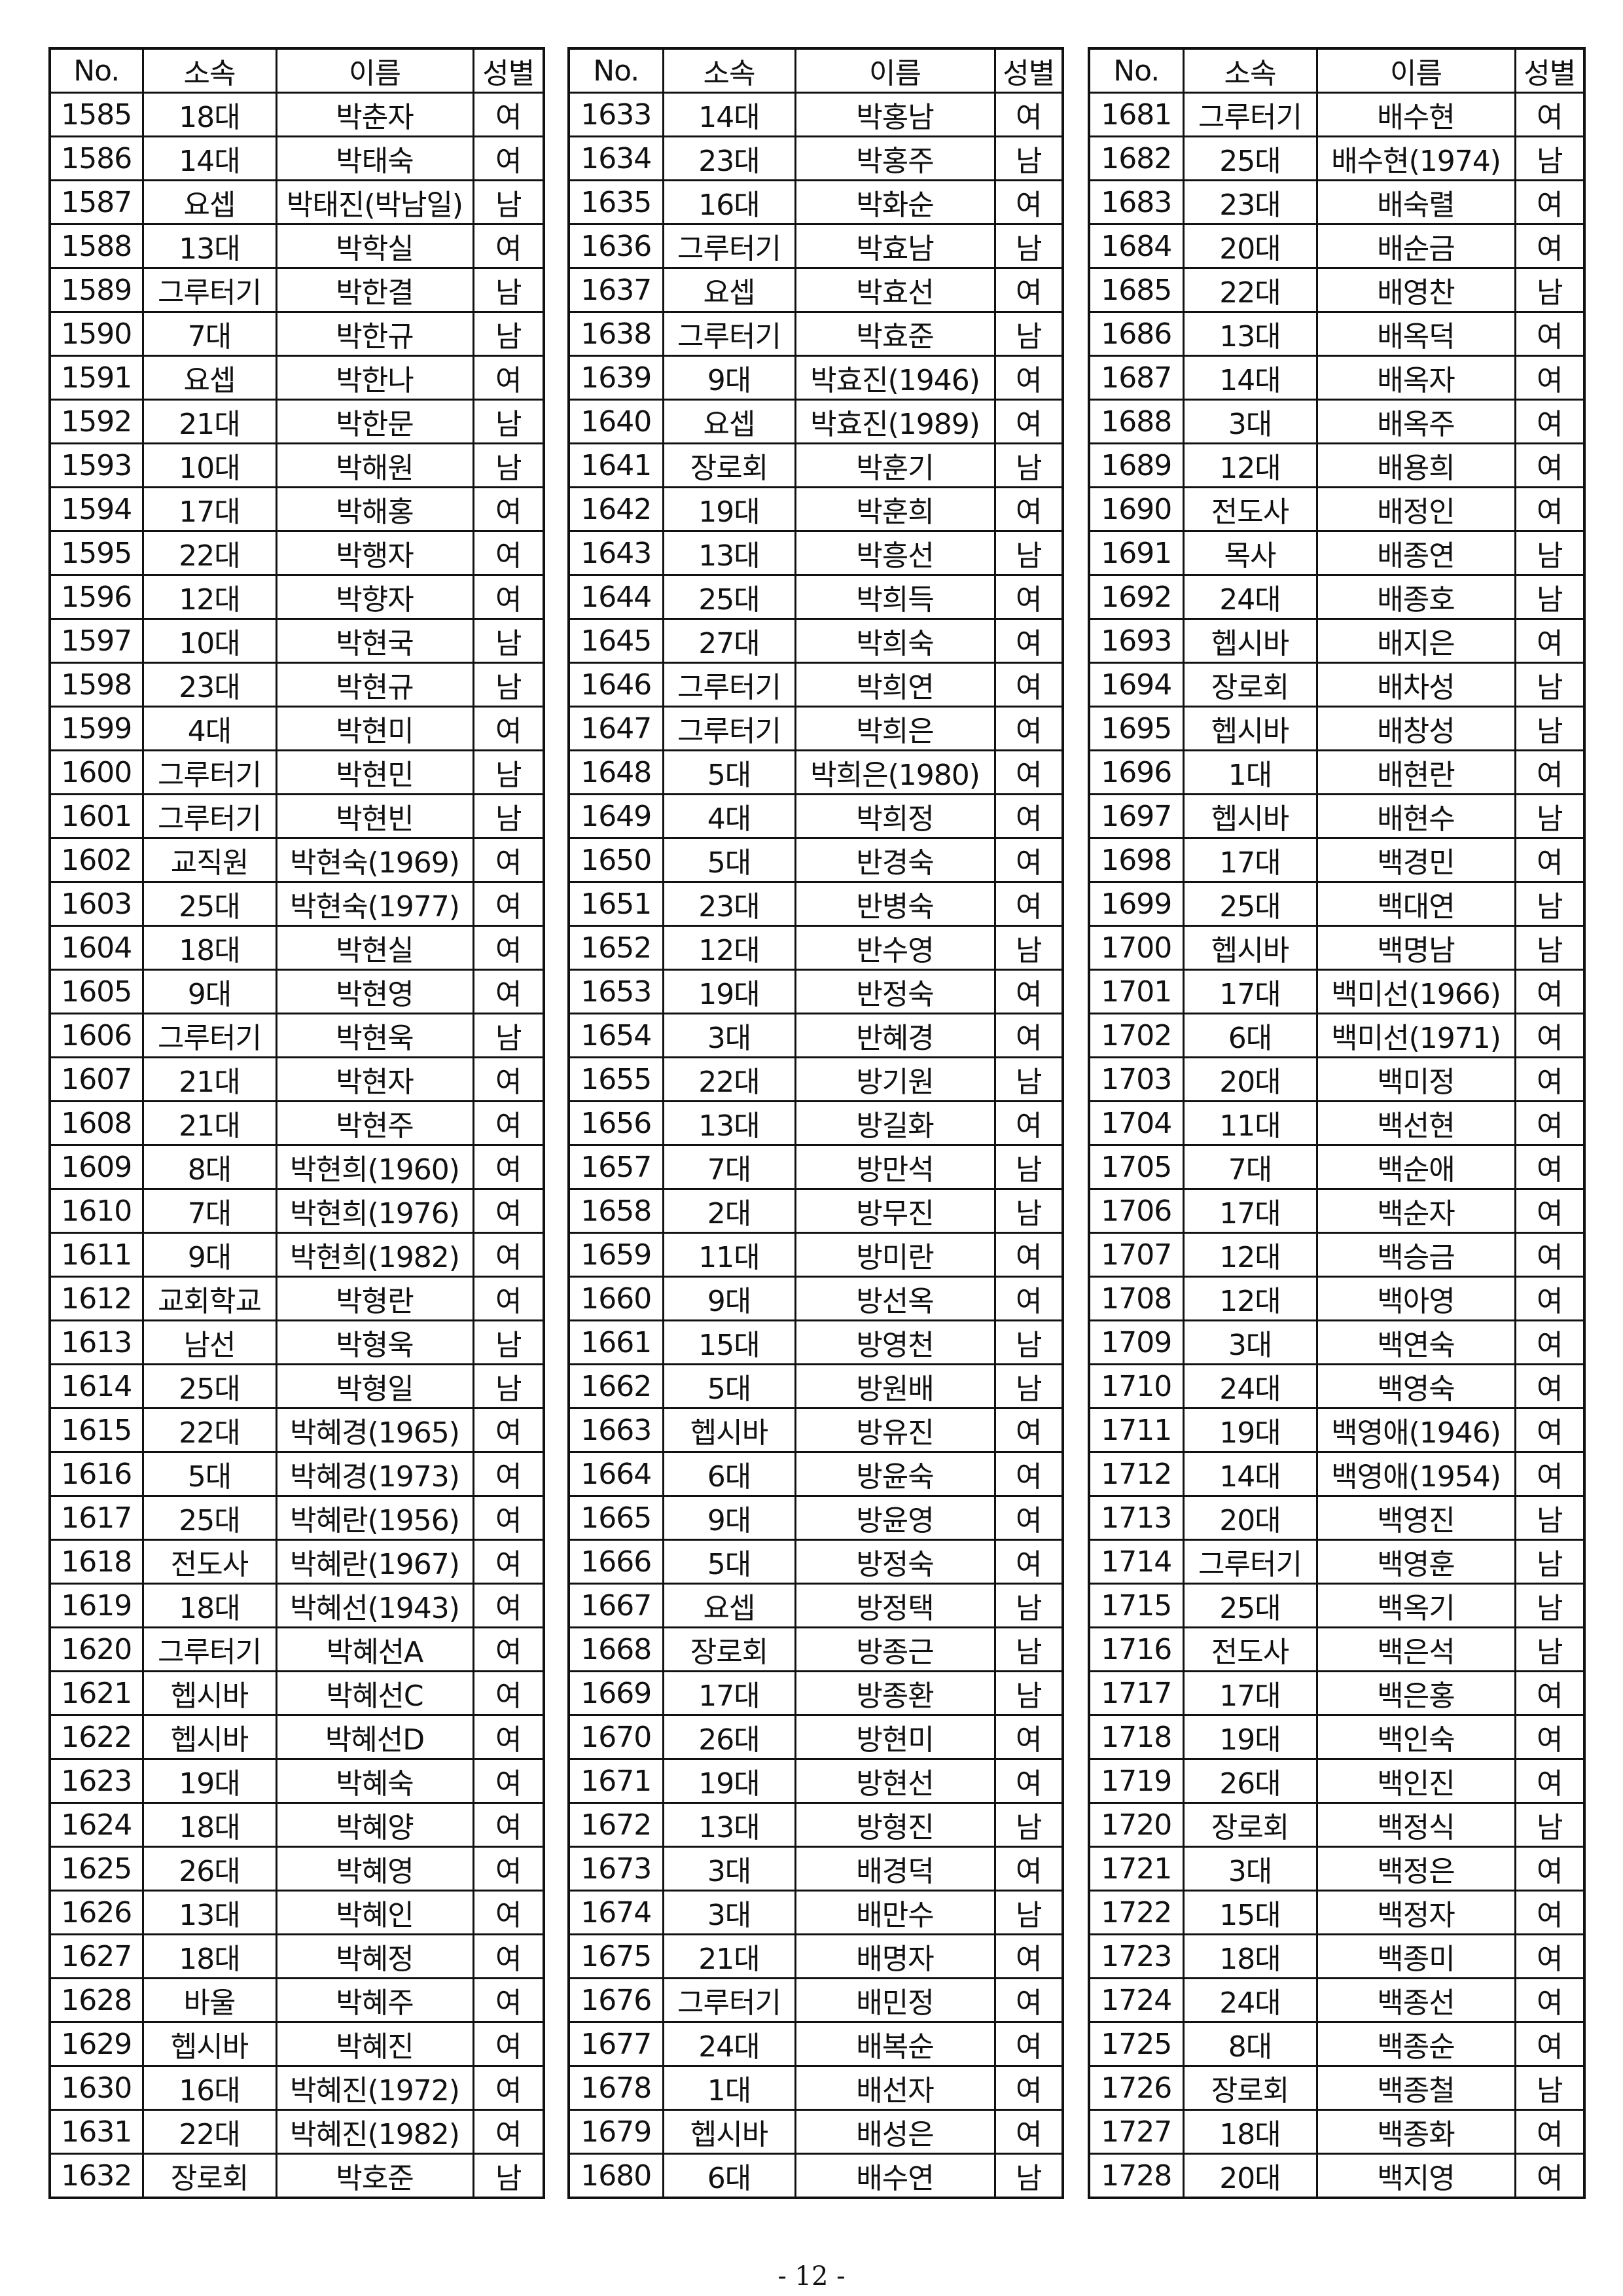 The image size is (1623, 2296). I want to click on cell-affiliation: 14대, so click(1250, 378).